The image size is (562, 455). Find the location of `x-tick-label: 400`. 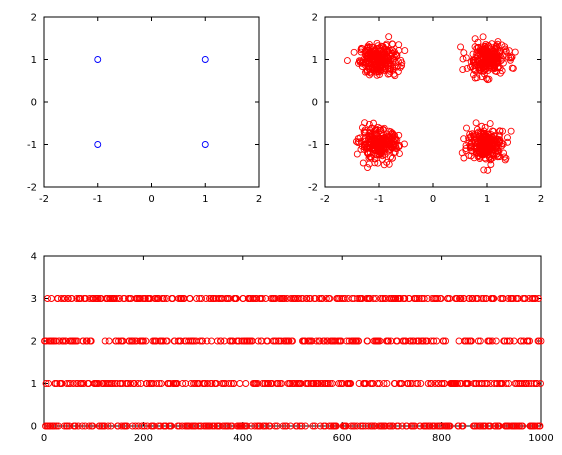

x-tick-label: 400 is located at coordinates (242, 438).